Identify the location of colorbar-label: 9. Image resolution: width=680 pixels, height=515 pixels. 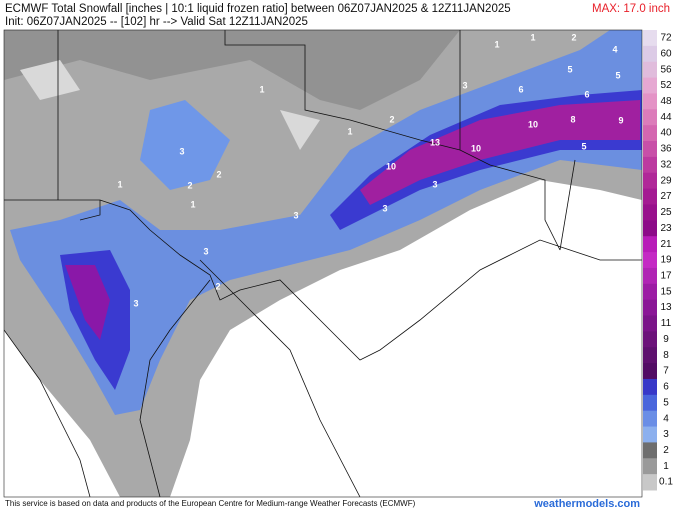
(666, 339).